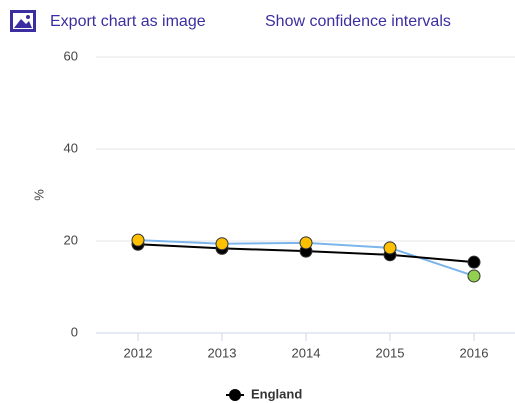 The height and width of the screenshot is (403, 515). Describe the element at coordinates (74, 331) in the screenshot. I see `y-tick-label: 0` at that location.